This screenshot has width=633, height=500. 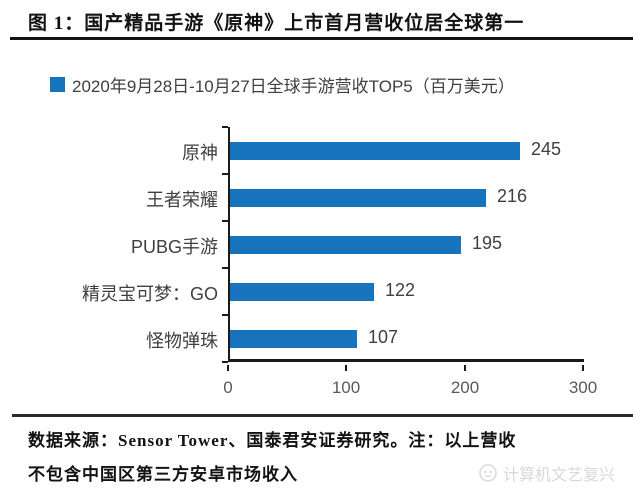 I want to click on category-label: 原神, so click(x=200, y=152).